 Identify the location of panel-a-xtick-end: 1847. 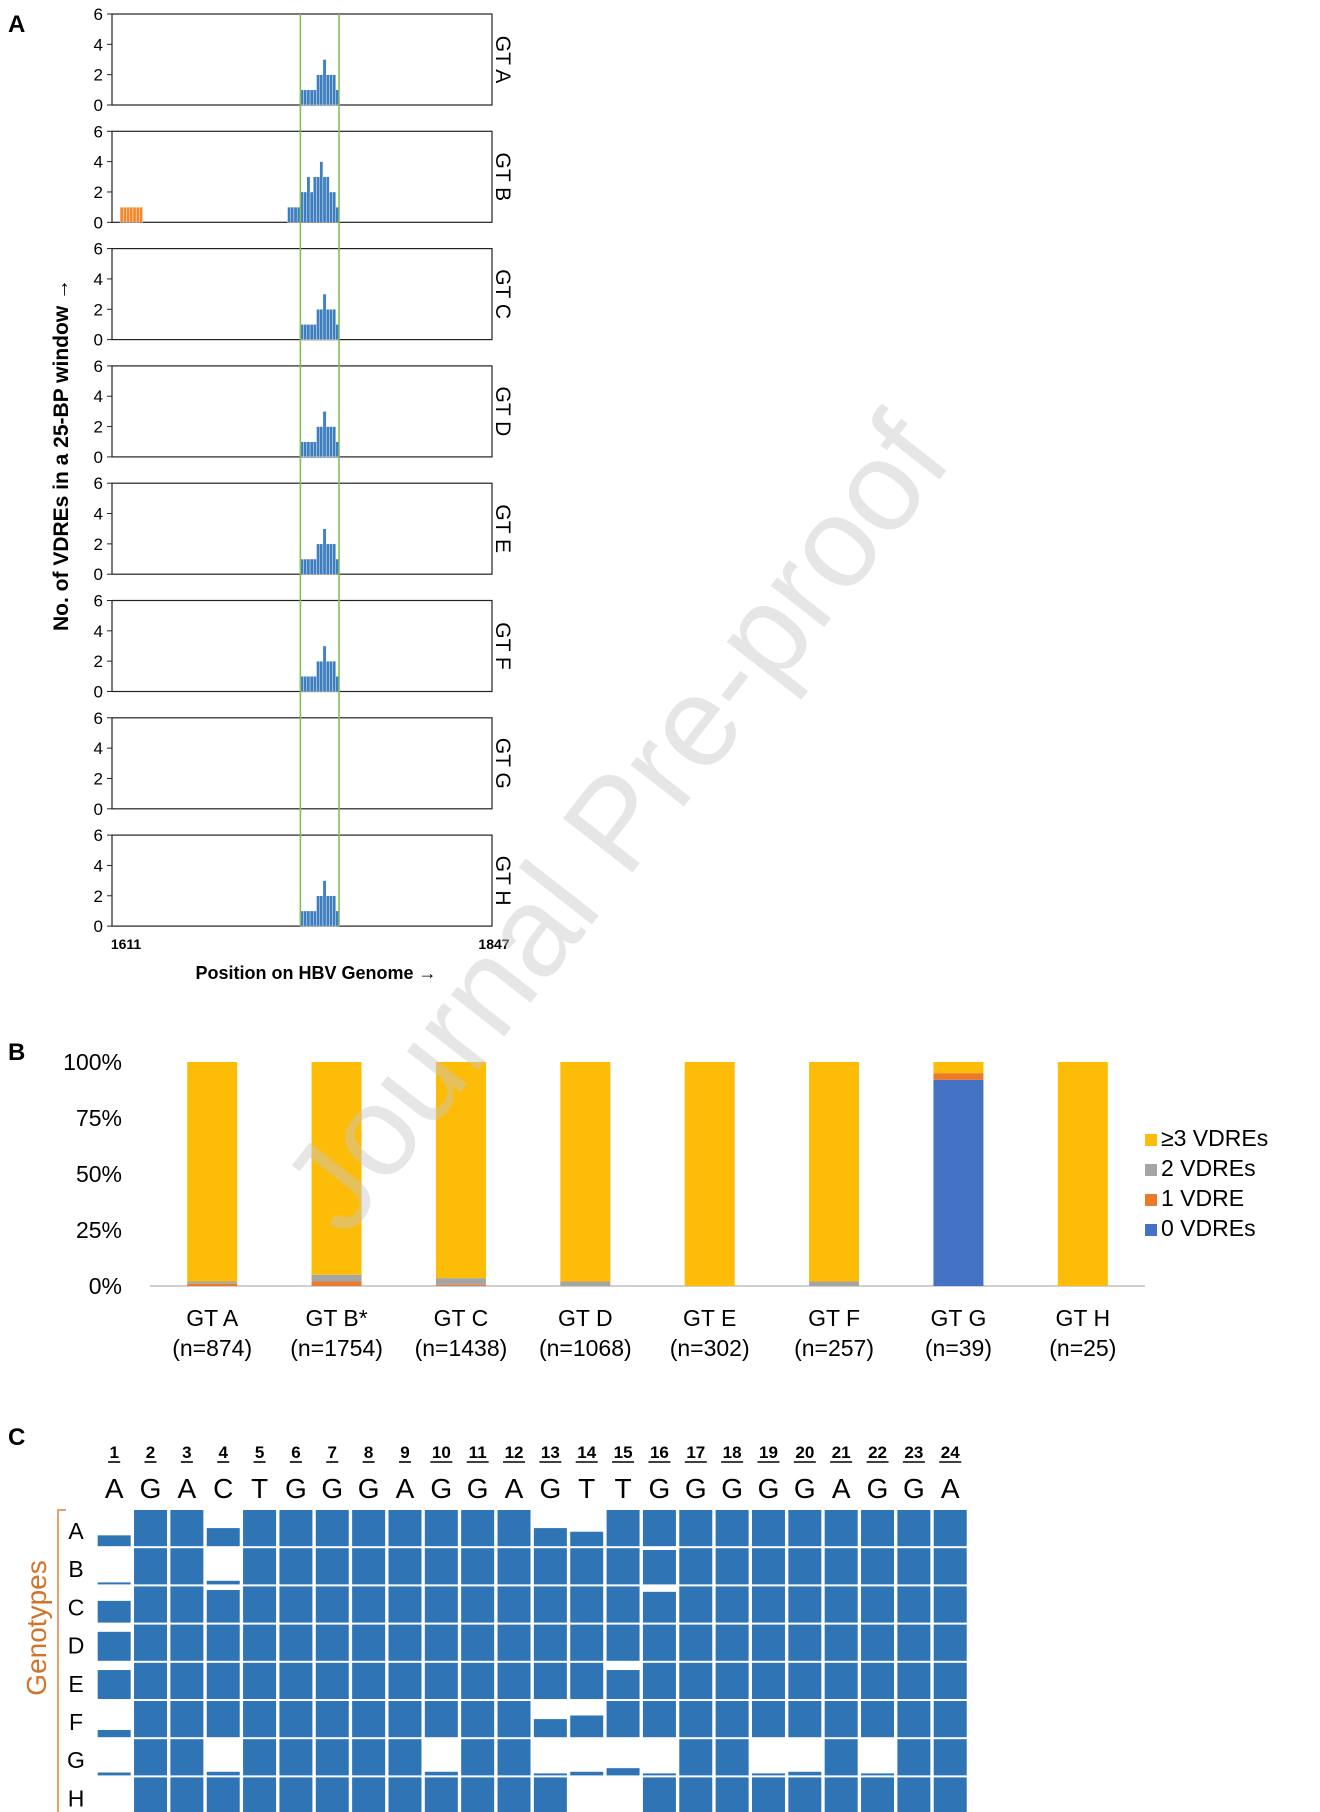
(493, 944).